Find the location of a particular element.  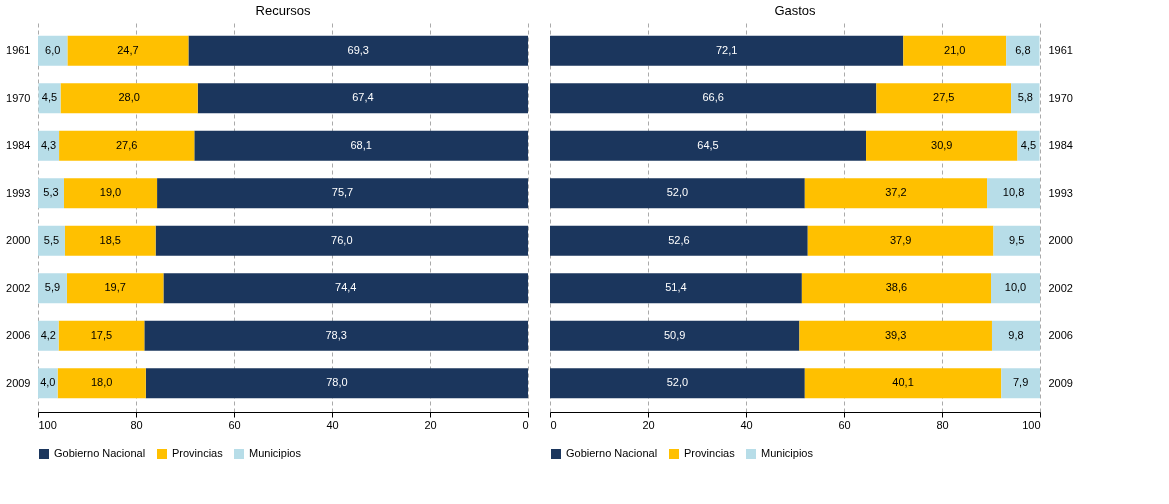

data-label: 37,2 is located at coordinates (896, 192).